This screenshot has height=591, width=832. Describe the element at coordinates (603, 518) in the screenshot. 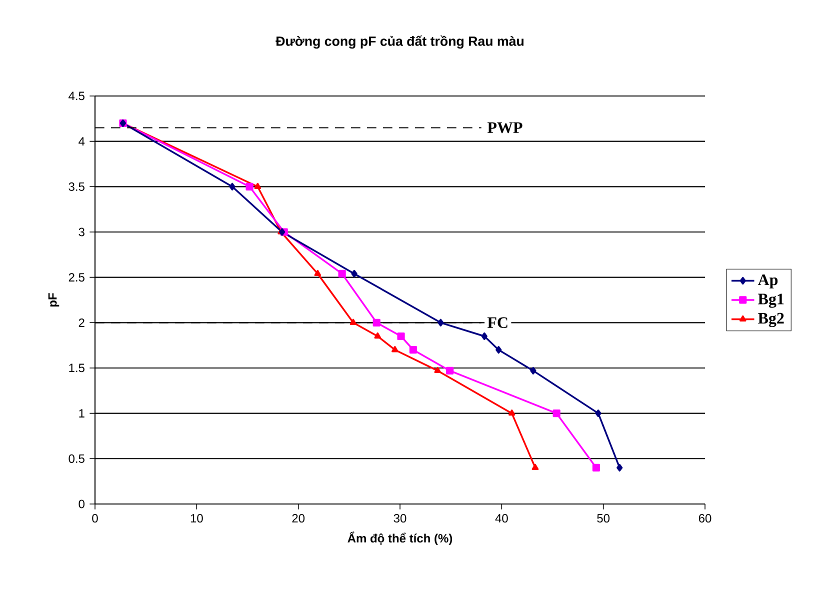

I see `x-tick-label: 50` at that location.